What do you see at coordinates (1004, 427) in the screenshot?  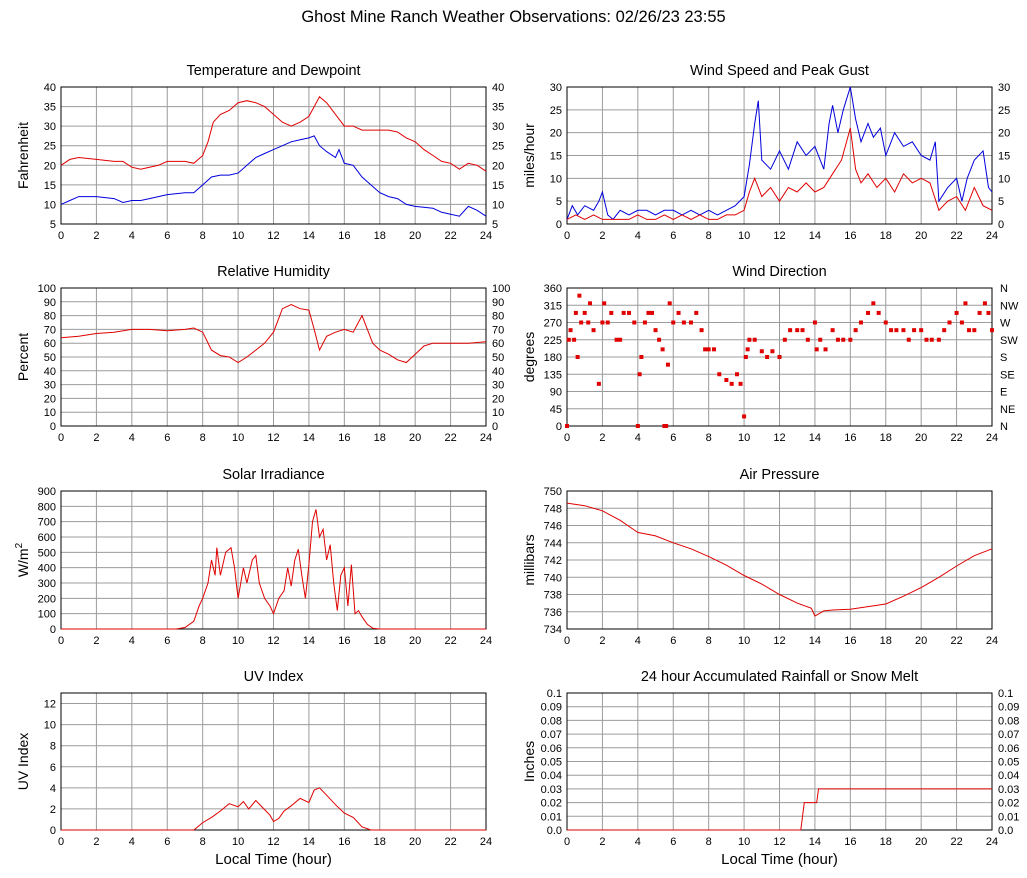 I see `compass-label: N` at bounding box center [1004, 427].